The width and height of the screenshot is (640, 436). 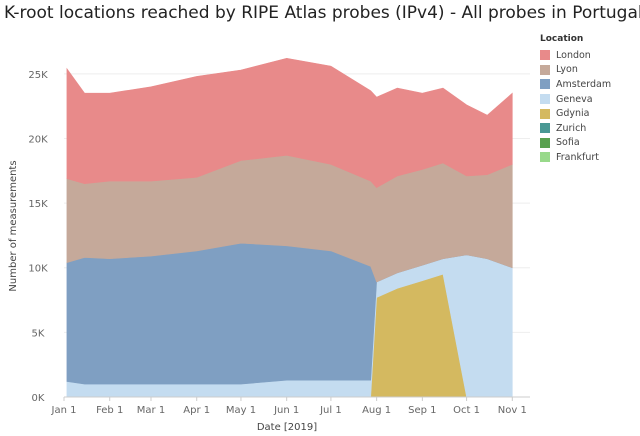 I want to click on legend-label: Frankfurt, so click(x=578, y=157).